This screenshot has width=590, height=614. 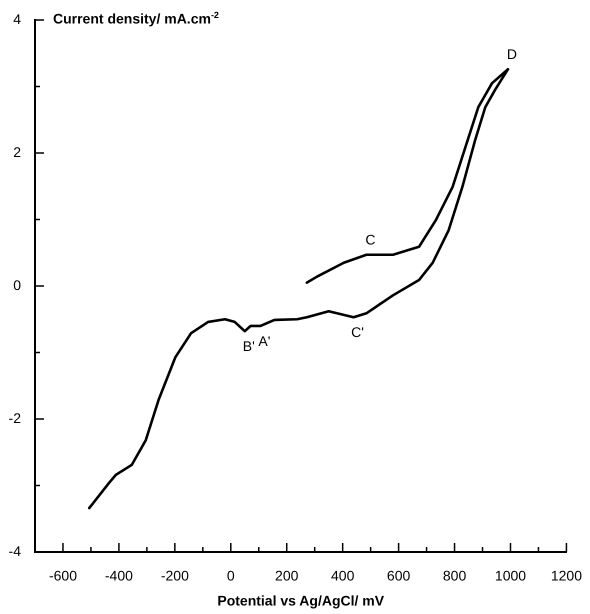 I want to click on x-tick-label: 200, so click(x=287, y=575).